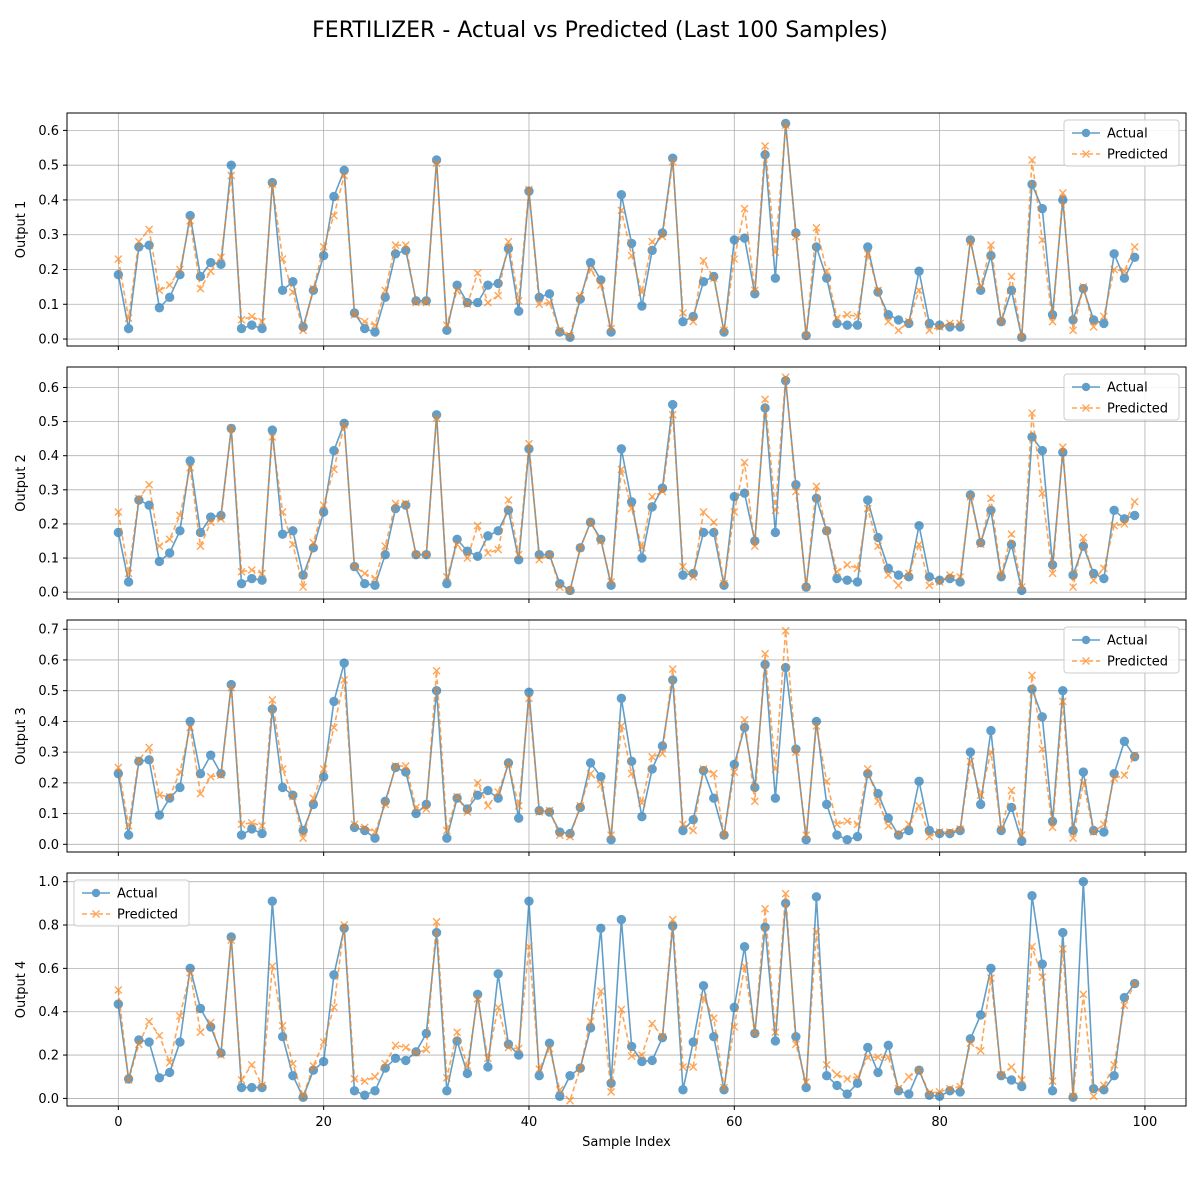 Image resolution: width=1200 pixels, height=1200 pixels. Describe the element at coordinates (48, 926) in the screenshot. I see `y-tick-label: 0.8` at that location.